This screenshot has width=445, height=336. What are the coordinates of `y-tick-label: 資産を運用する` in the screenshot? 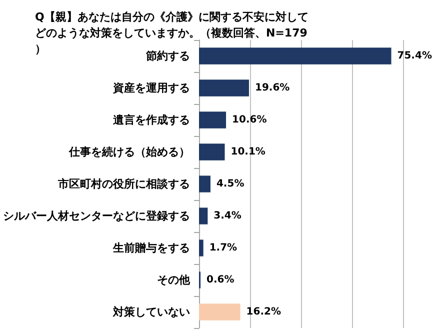 It's located at (151, 88).